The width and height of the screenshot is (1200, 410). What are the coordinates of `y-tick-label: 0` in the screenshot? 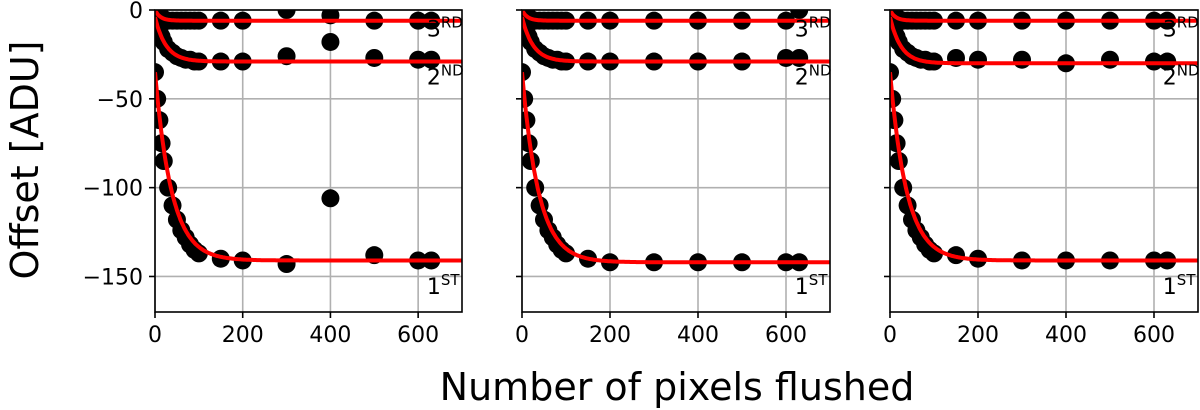 It's located at (136, 12).